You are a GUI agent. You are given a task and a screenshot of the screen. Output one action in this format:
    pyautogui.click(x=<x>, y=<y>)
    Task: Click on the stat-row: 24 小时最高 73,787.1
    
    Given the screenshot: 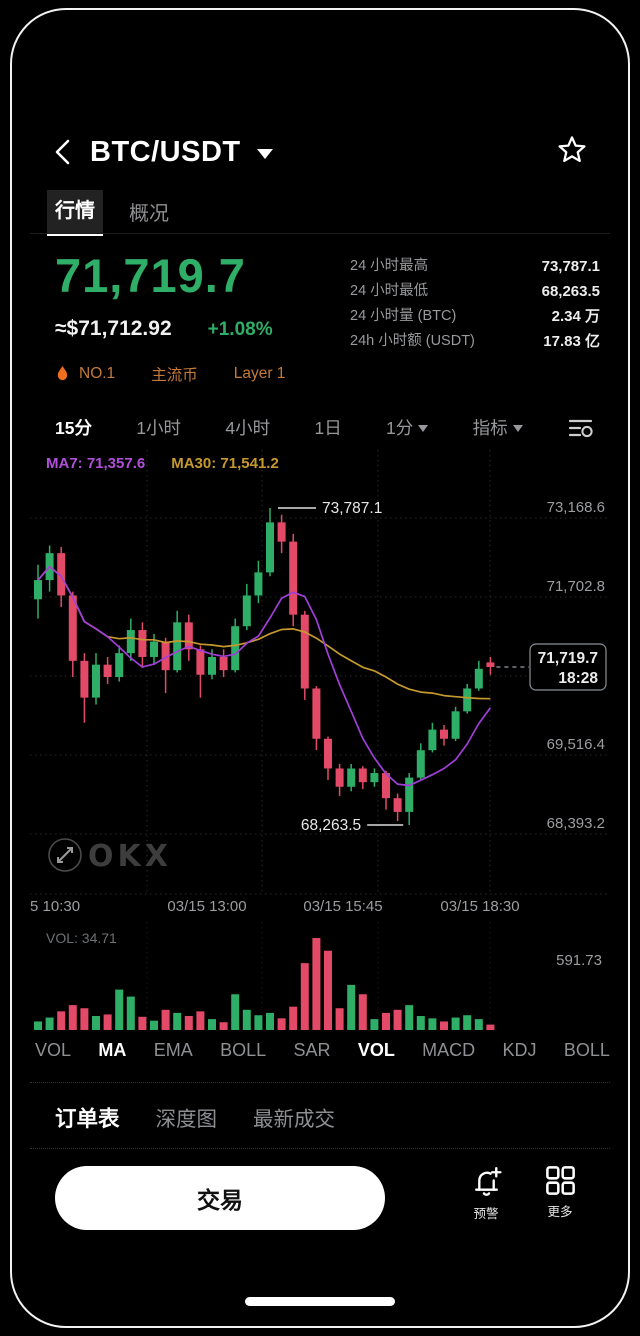 What is the action you would take?
    pyautogui.click(x=475, y=266)
    